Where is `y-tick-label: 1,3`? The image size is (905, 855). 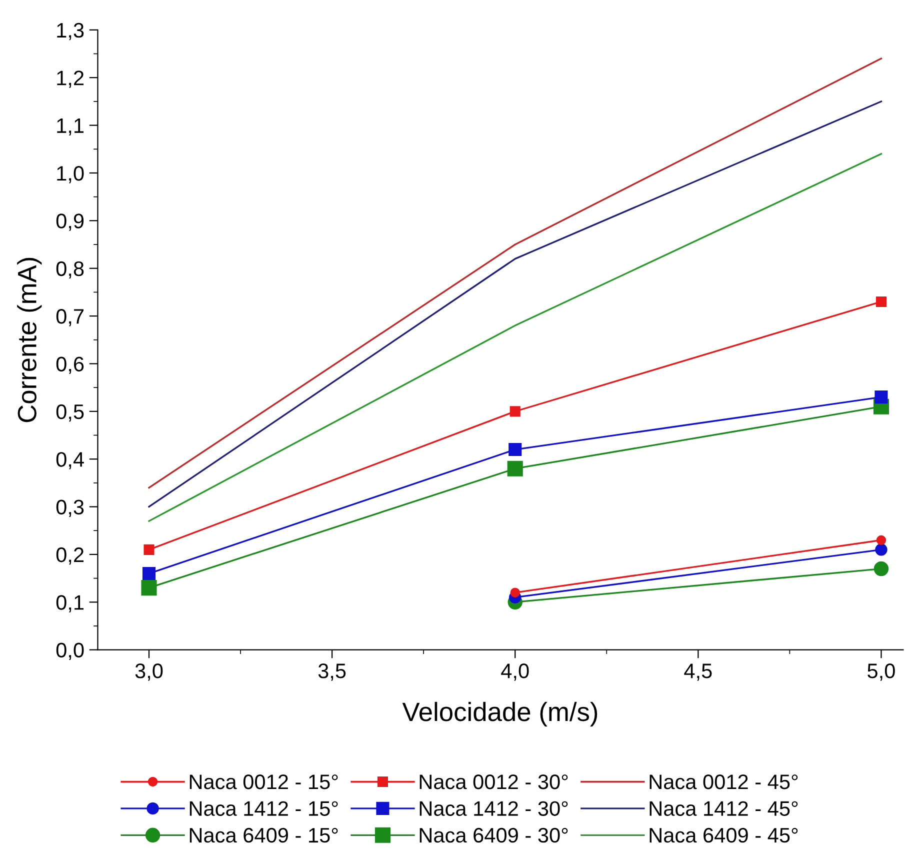
y-tick-label: 1,3 is located at coordinates (70, 31).